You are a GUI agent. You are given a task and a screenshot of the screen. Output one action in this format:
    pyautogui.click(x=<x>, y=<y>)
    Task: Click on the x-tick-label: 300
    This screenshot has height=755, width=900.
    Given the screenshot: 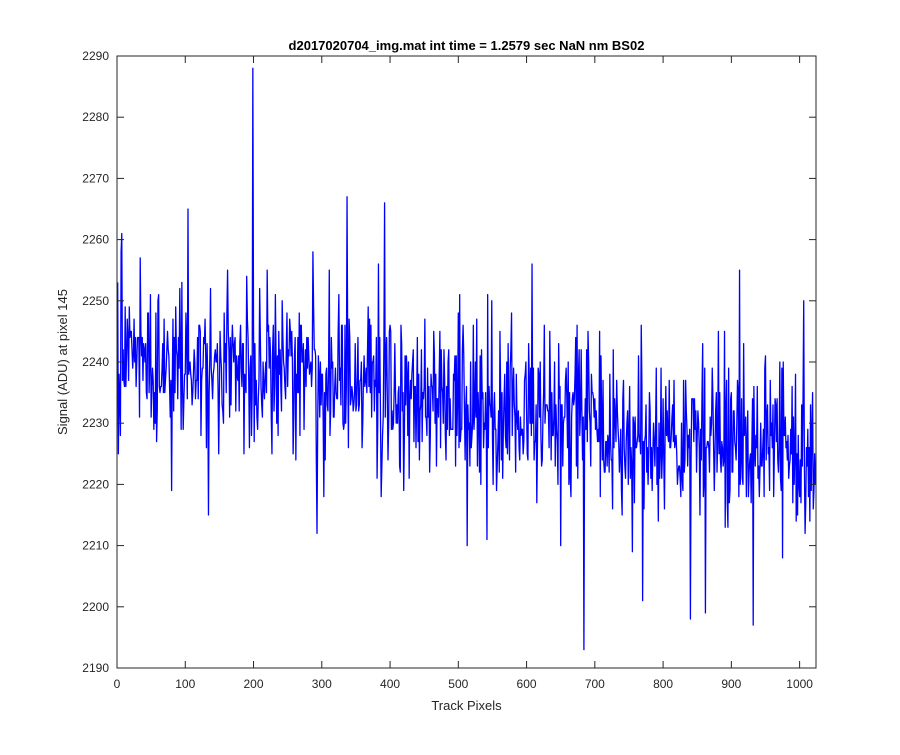 What is the action you would take?
    pyautogui.click(x=322, y=684)
    